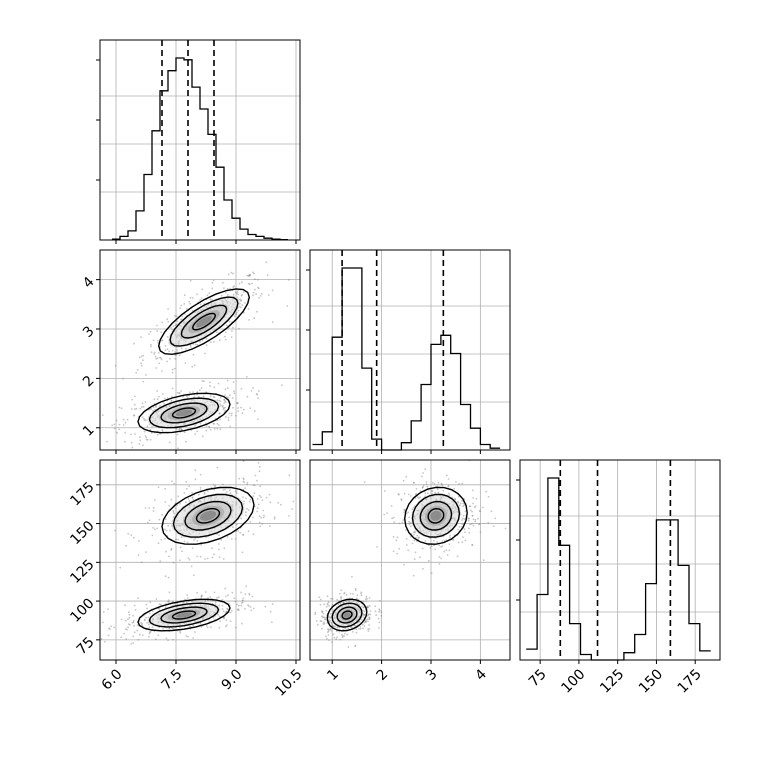  Describe the element at coordinates (204, 321) in the screenshot. I see `density-fill` at that location.